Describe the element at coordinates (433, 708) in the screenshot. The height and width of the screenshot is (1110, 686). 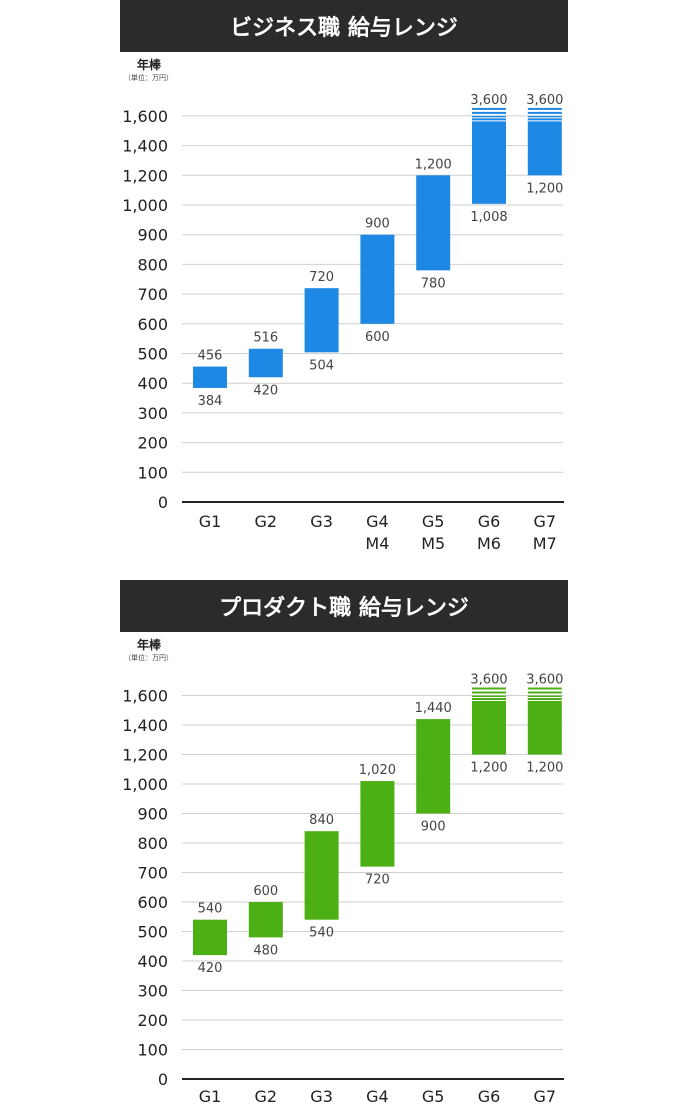
I see `bar-high-label: 1,440` at that location.